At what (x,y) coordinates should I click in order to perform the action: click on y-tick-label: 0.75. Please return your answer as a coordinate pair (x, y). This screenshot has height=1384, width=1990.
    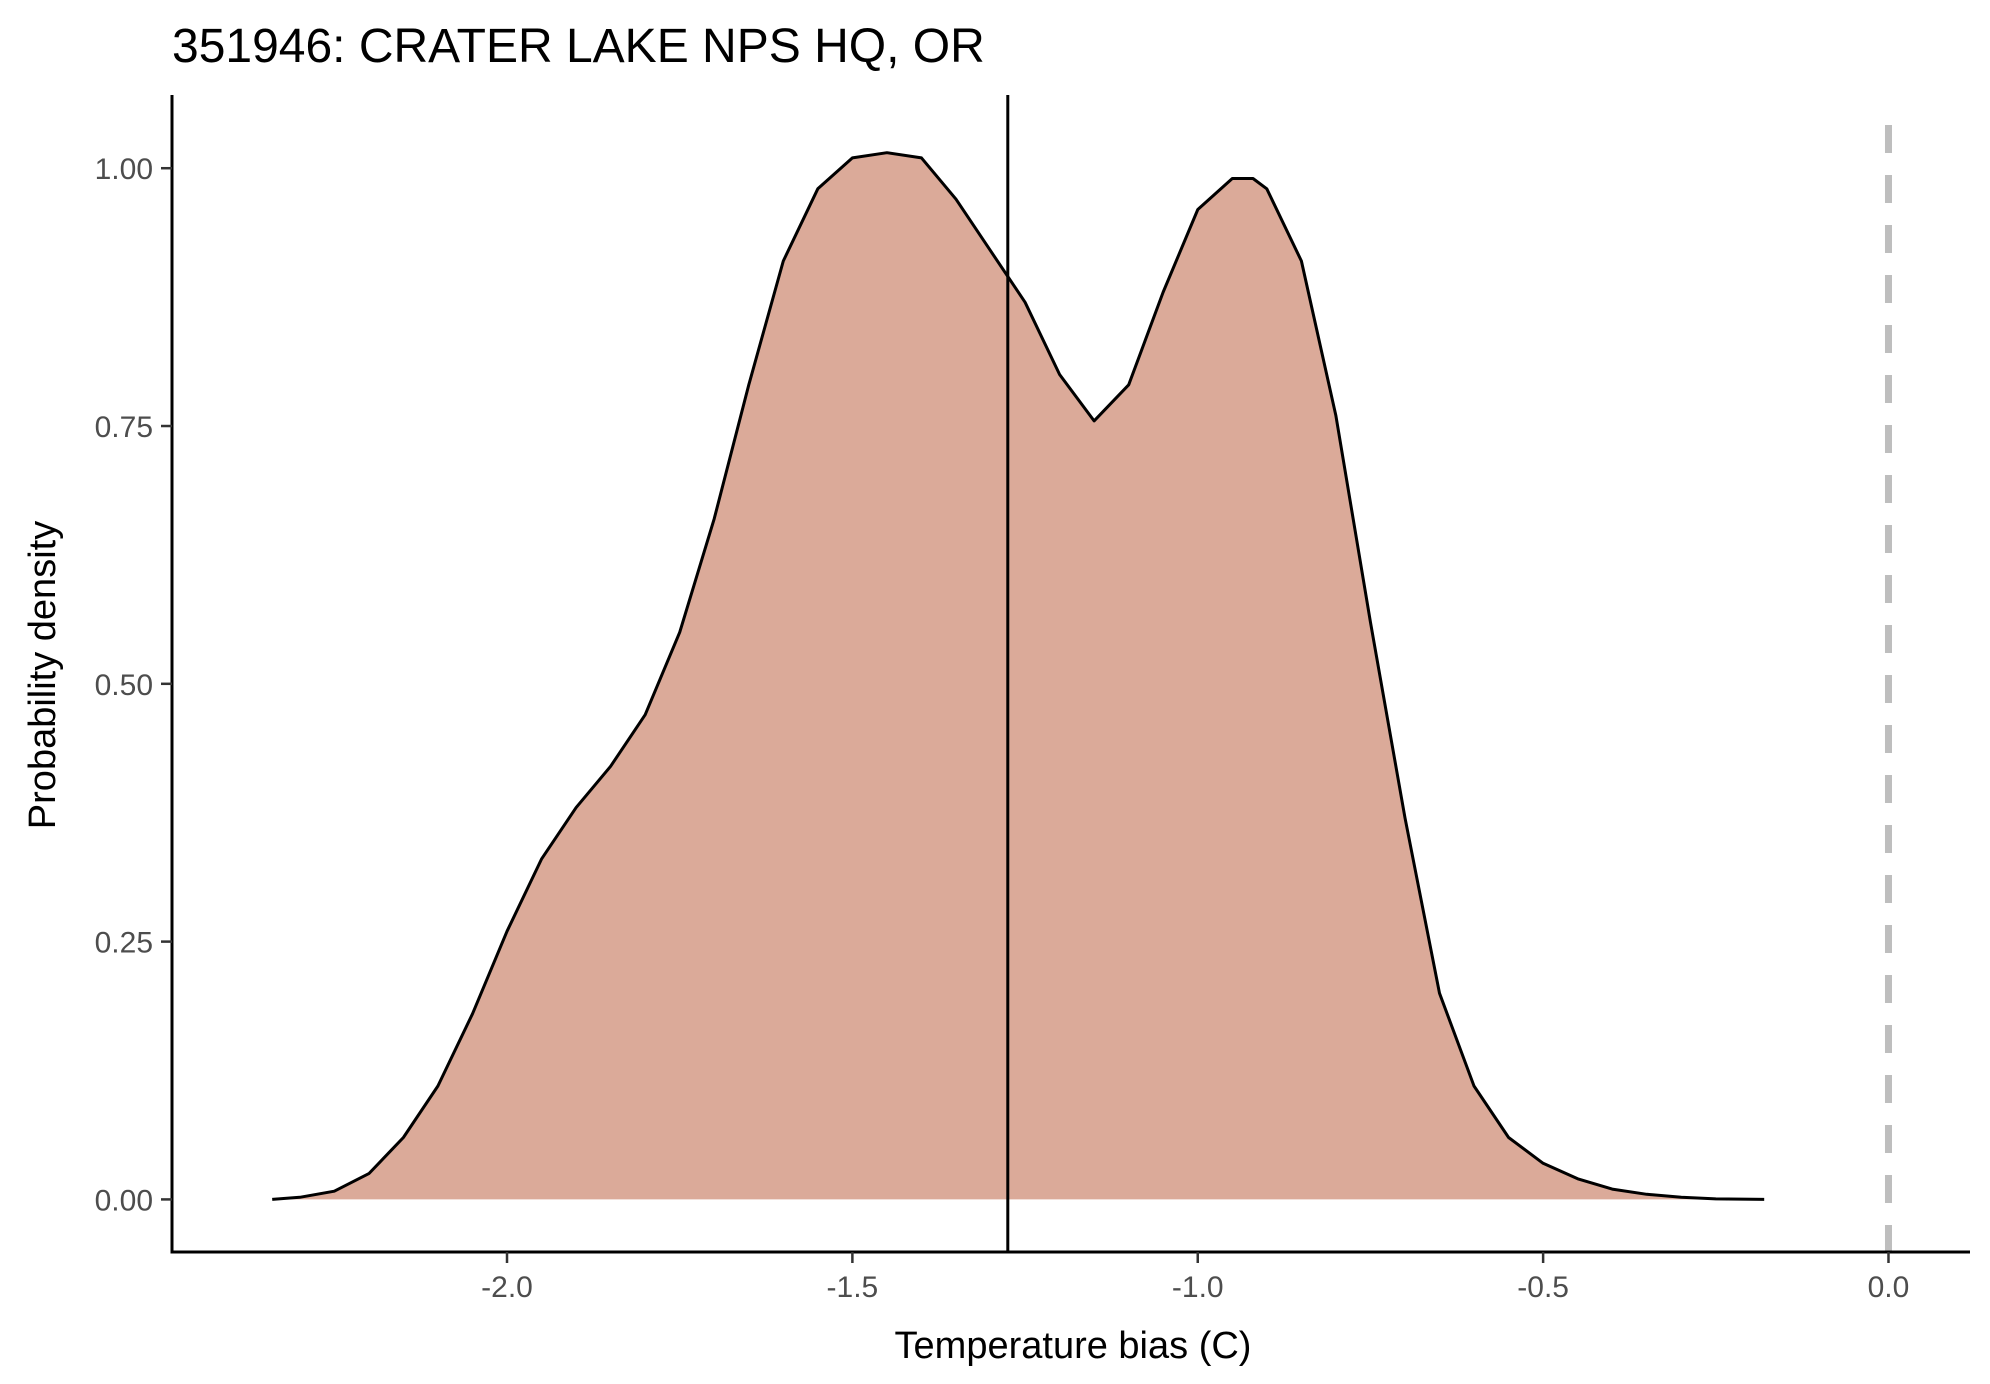
    Looking at the image, I should click on (124, 427).